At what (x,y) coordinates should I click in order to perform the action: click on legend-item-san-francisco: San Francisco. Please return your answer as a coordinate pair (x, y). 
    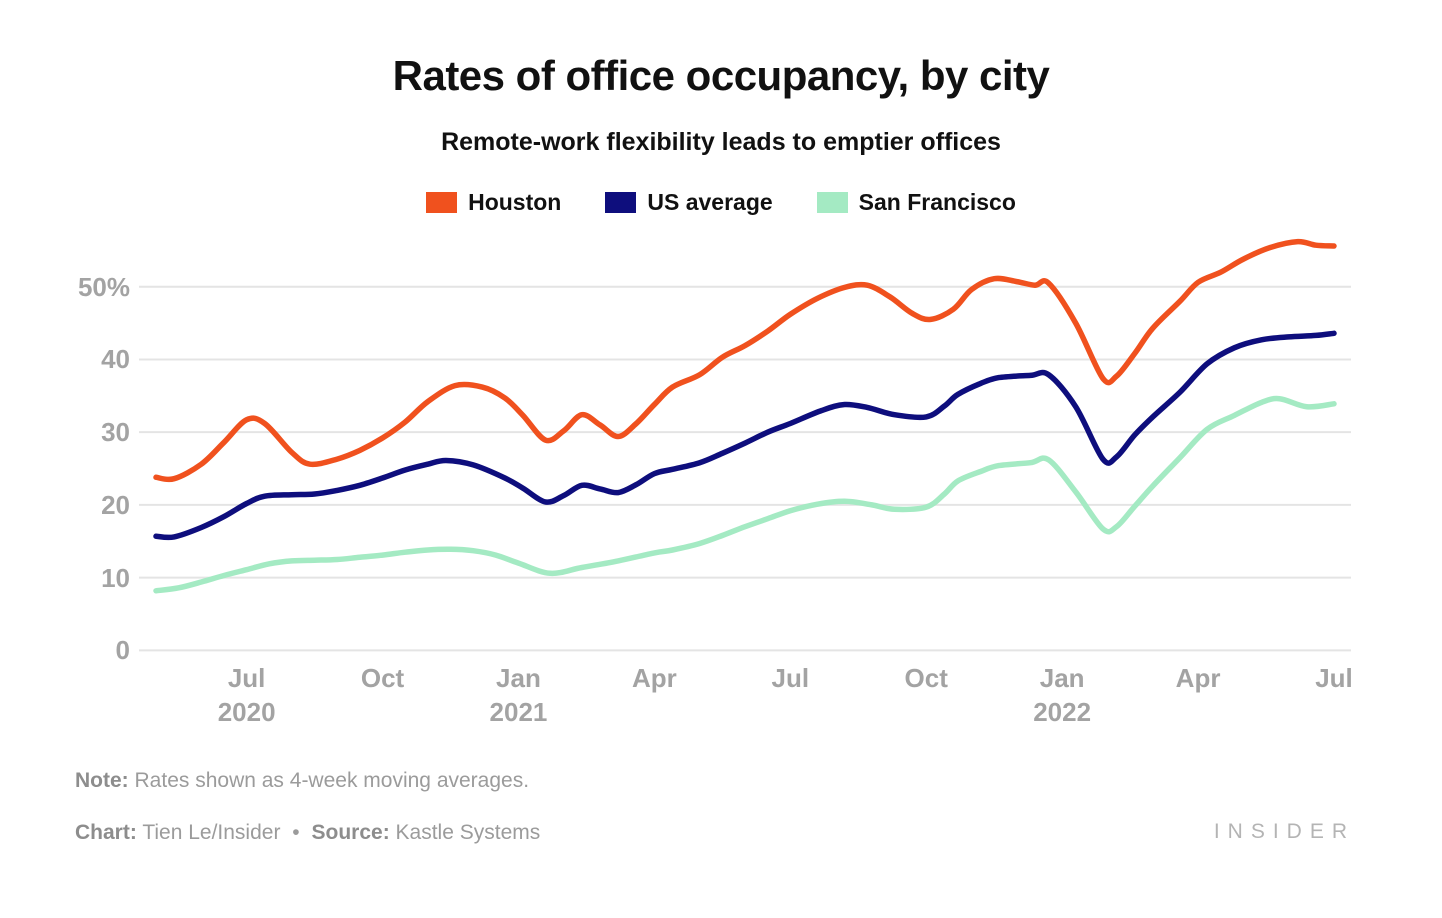
    Looking at the image, I should click on (916, 202).